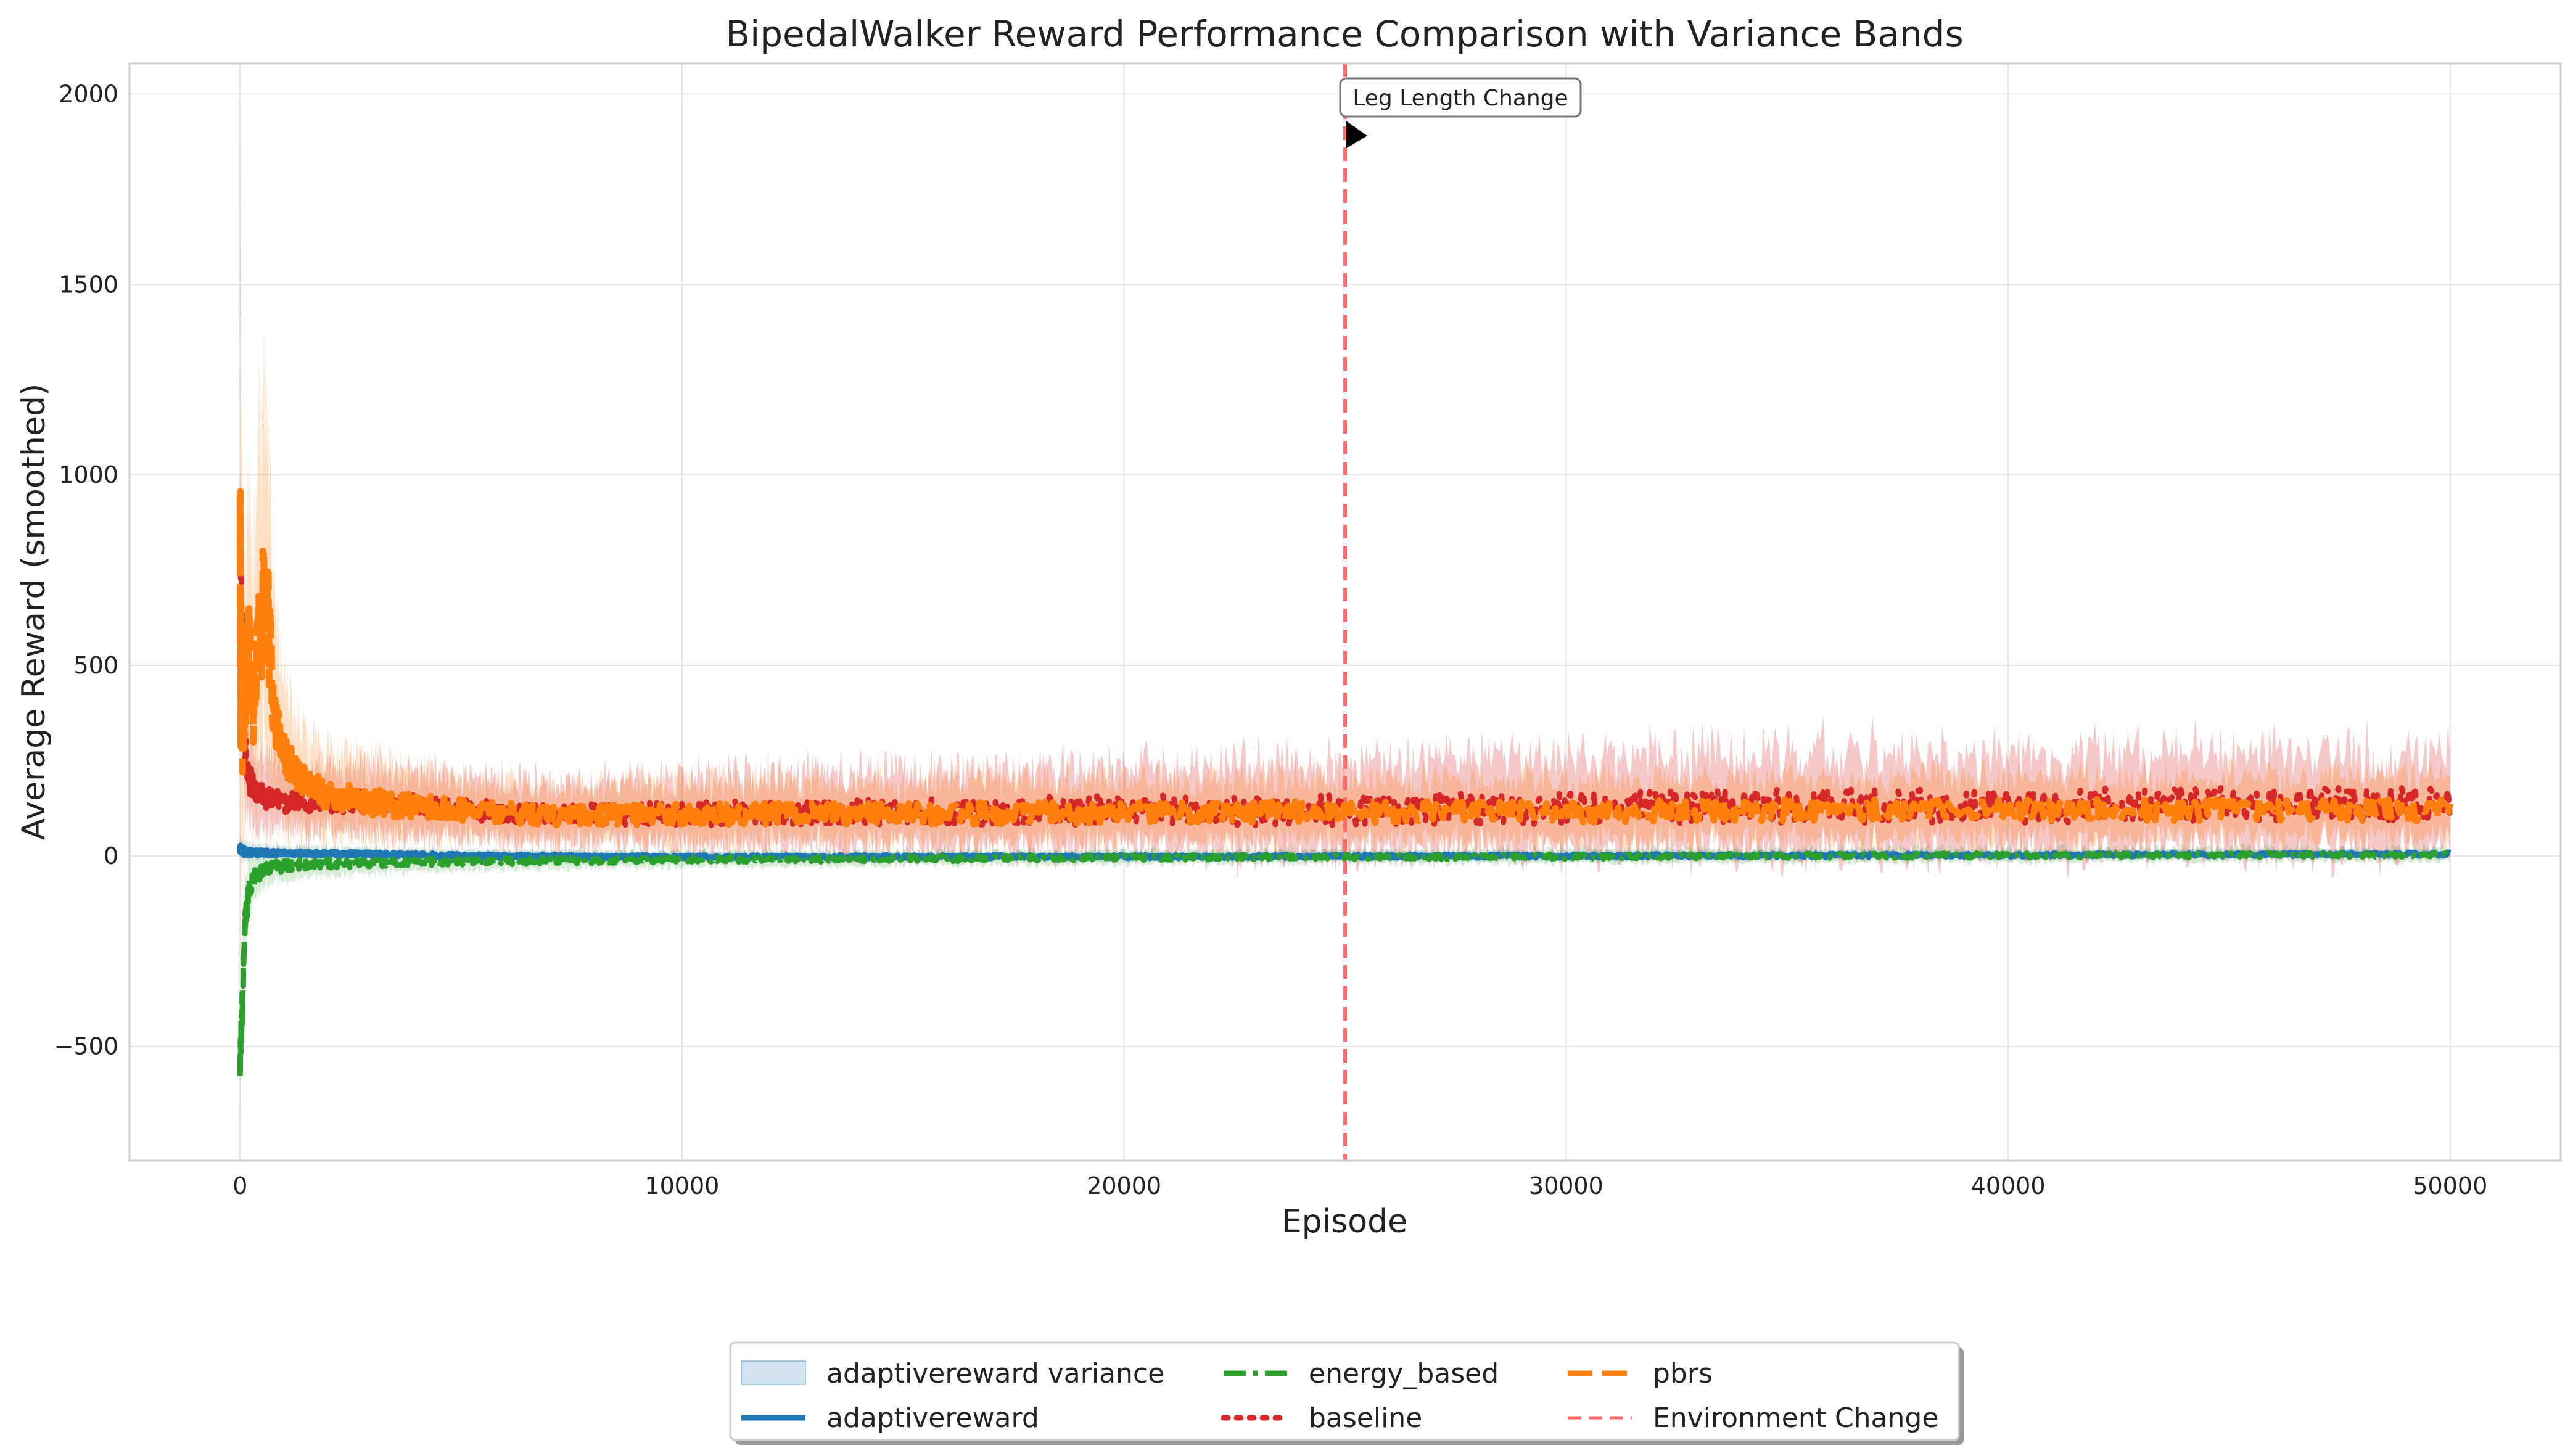  Describe the element at coordinates (96, 665) in the screenshot. I see `y-tick-label: 500` at that location.